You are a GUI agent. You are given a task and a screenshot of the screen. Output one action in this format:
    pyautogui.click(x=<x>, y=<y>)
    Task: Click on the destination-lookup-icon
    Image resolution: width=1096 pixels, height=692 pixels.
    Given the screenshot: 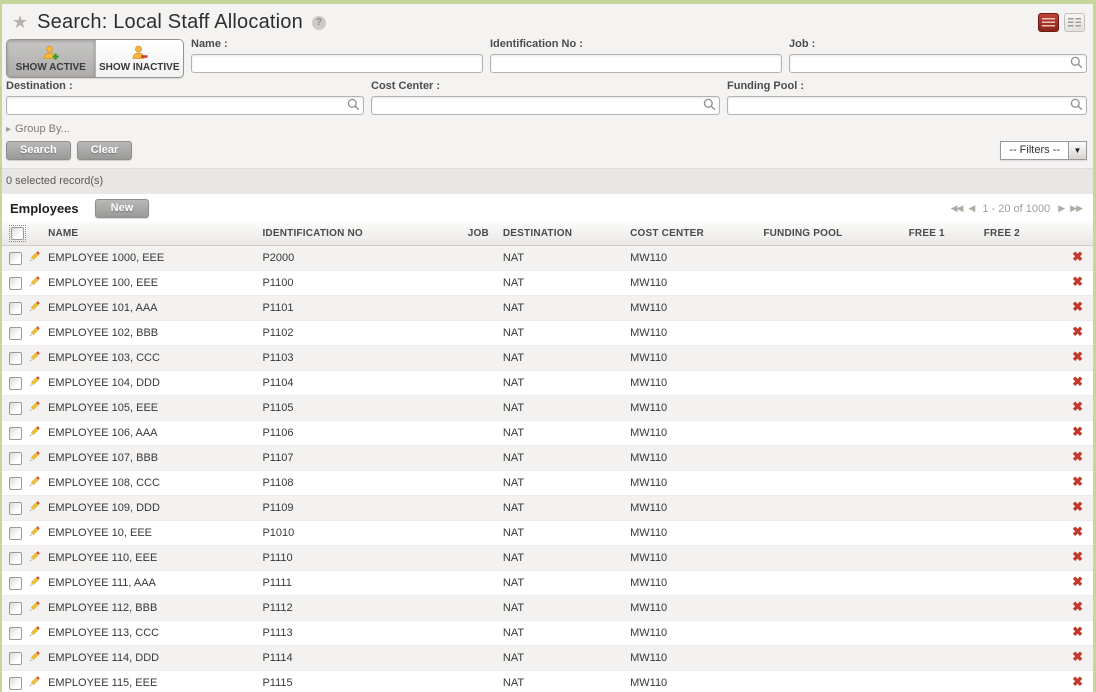 What is the action you would take?
    pyautogui.click(x=353, y=104)
    